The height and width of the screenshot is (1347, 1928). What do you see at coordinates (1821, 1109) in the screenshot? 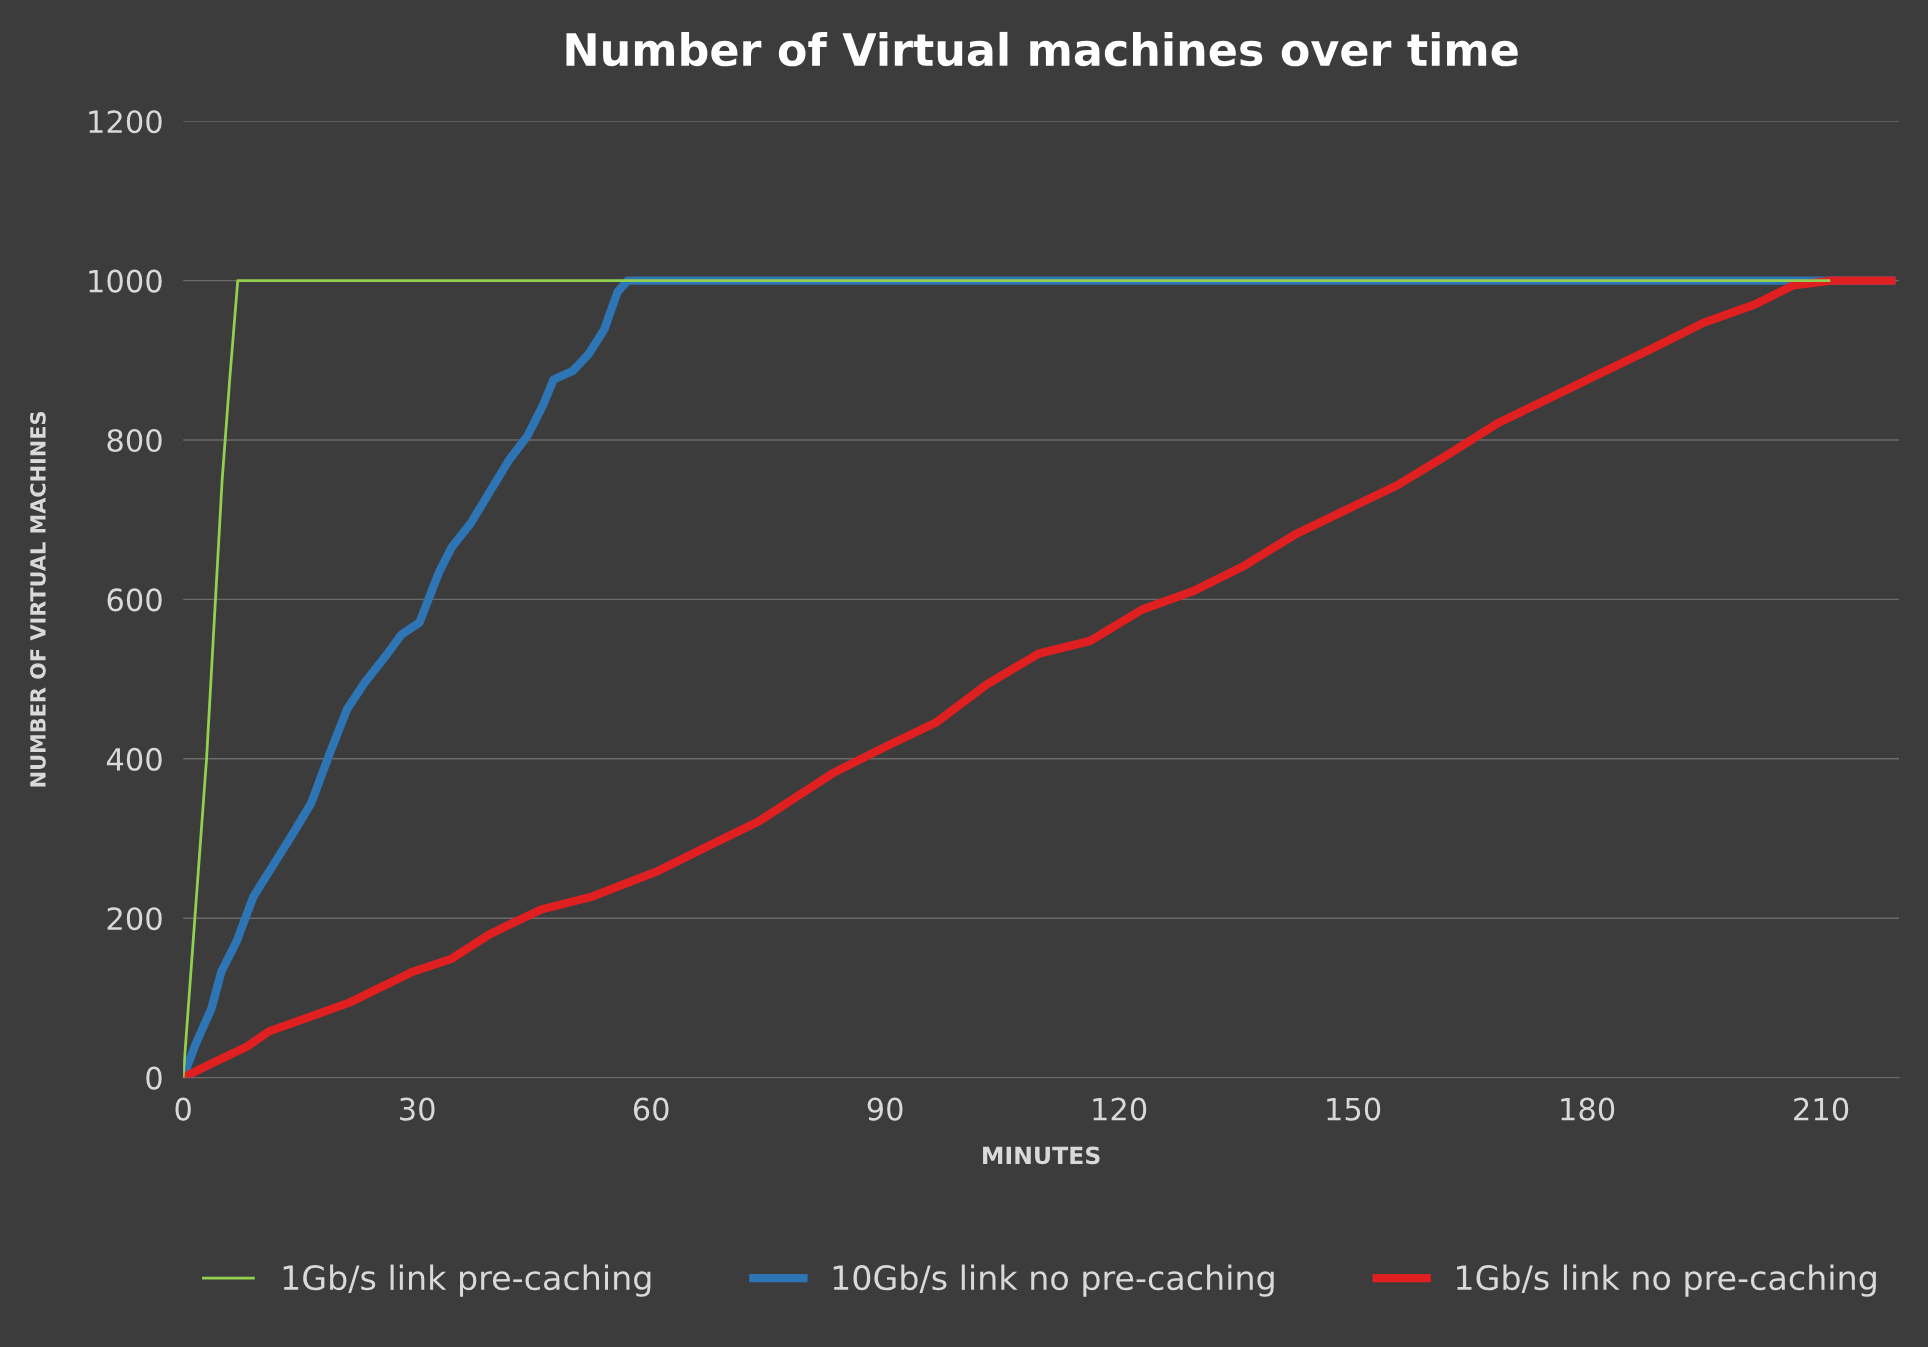
I see `x-tick-label: 210` at bounding box center [1821, 1109].